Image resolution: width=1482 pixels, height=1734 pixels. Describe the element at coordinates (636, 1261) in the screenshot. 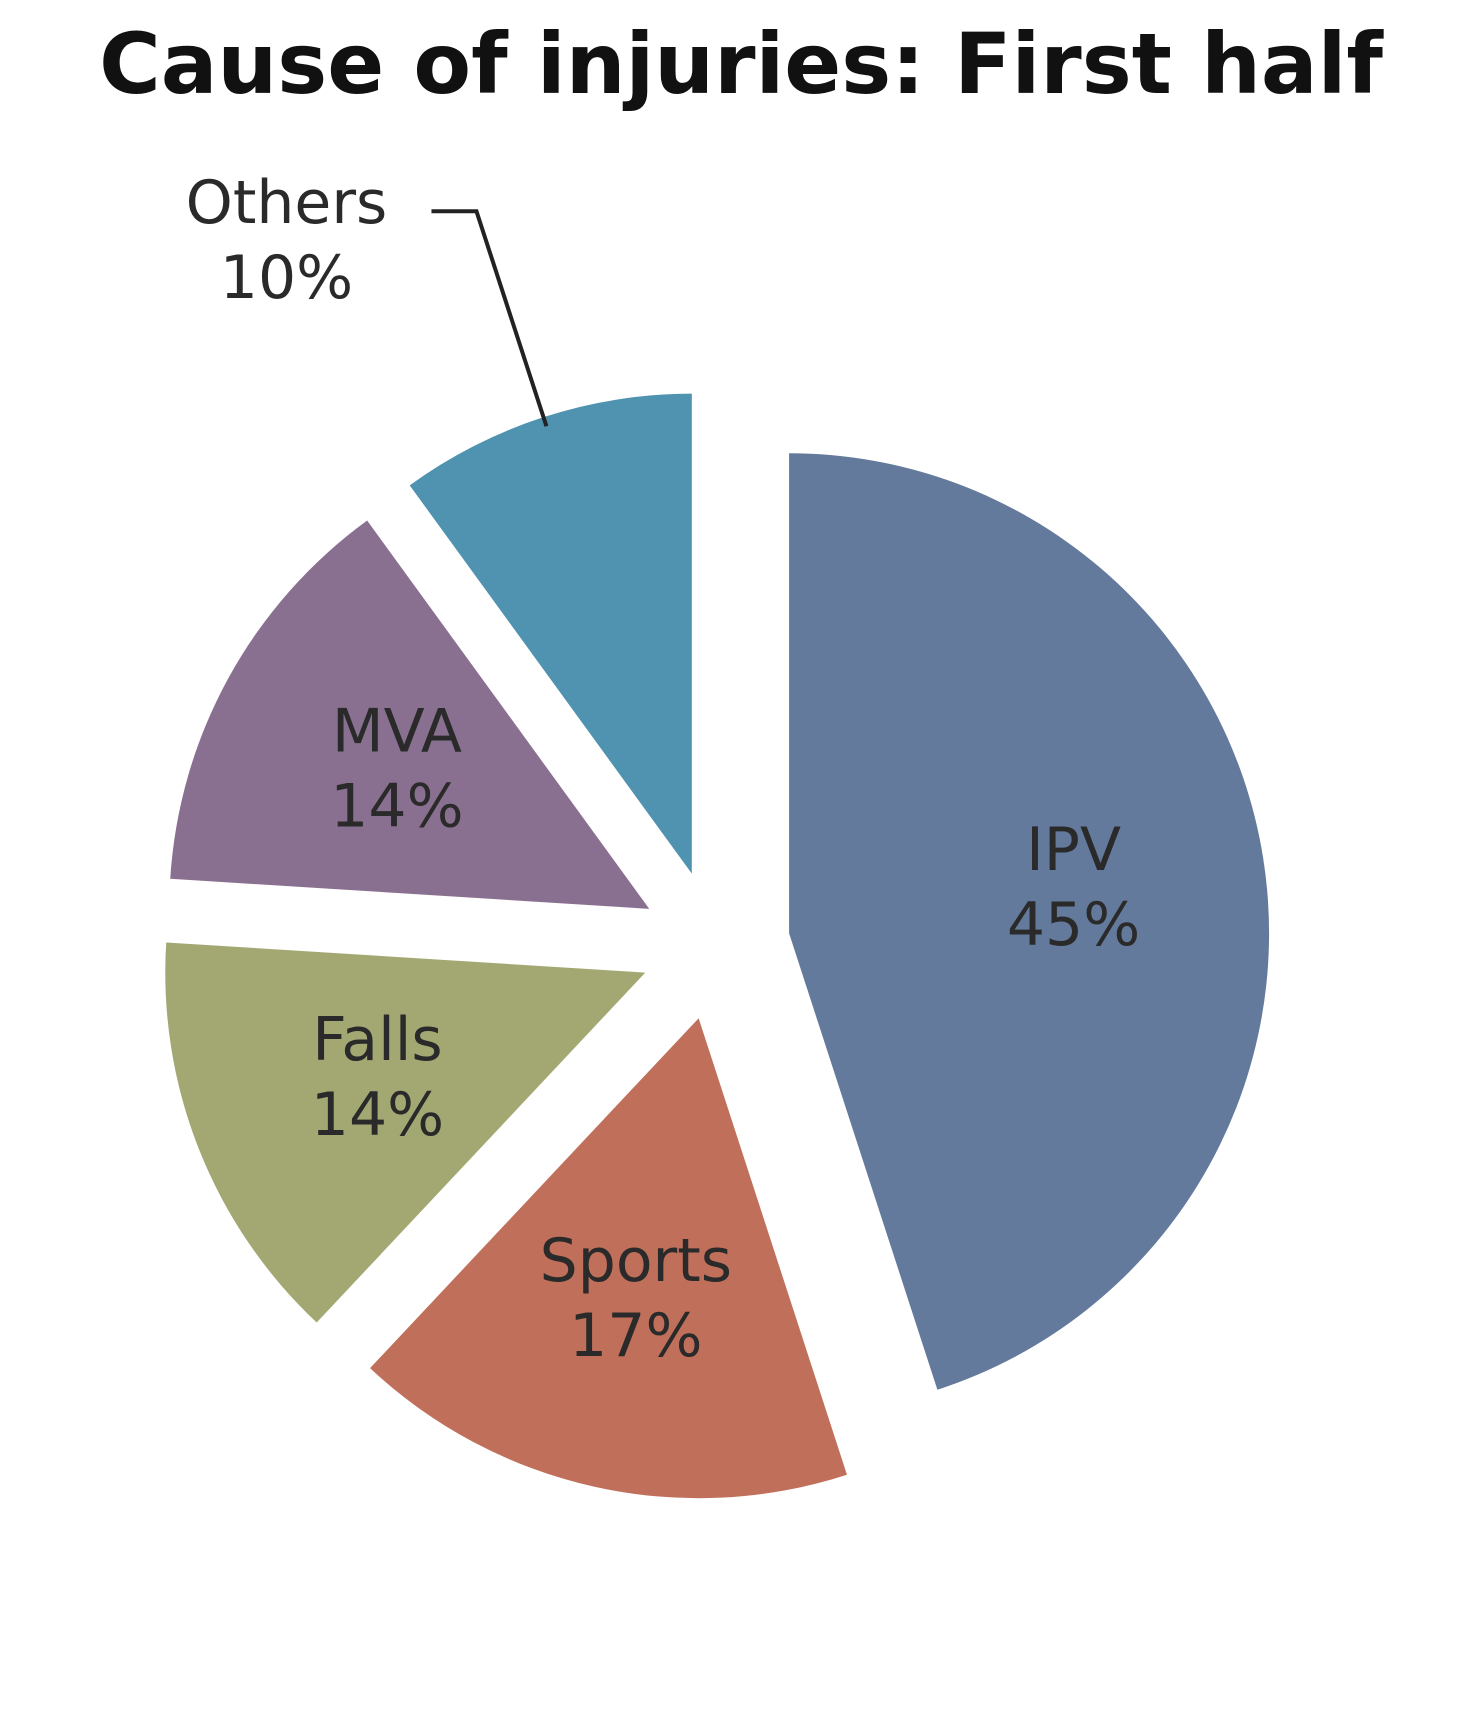

I see `slice-category: Sports` at that location.